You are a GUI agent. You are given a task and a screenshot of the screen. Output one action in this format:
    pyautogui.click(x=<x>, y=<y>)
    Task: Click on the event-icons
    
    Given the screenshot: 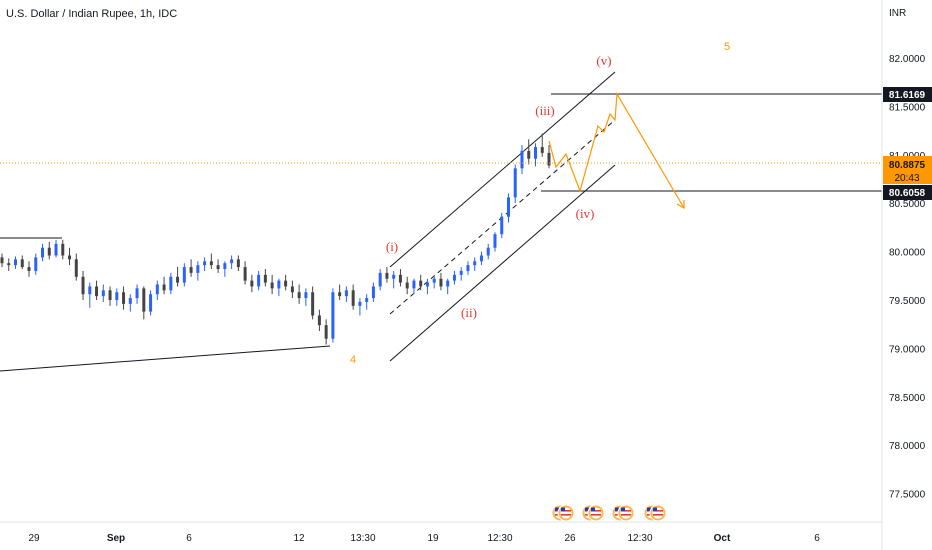 What is the action you would take?
    pyautogui.click(x=609, y=513)
    